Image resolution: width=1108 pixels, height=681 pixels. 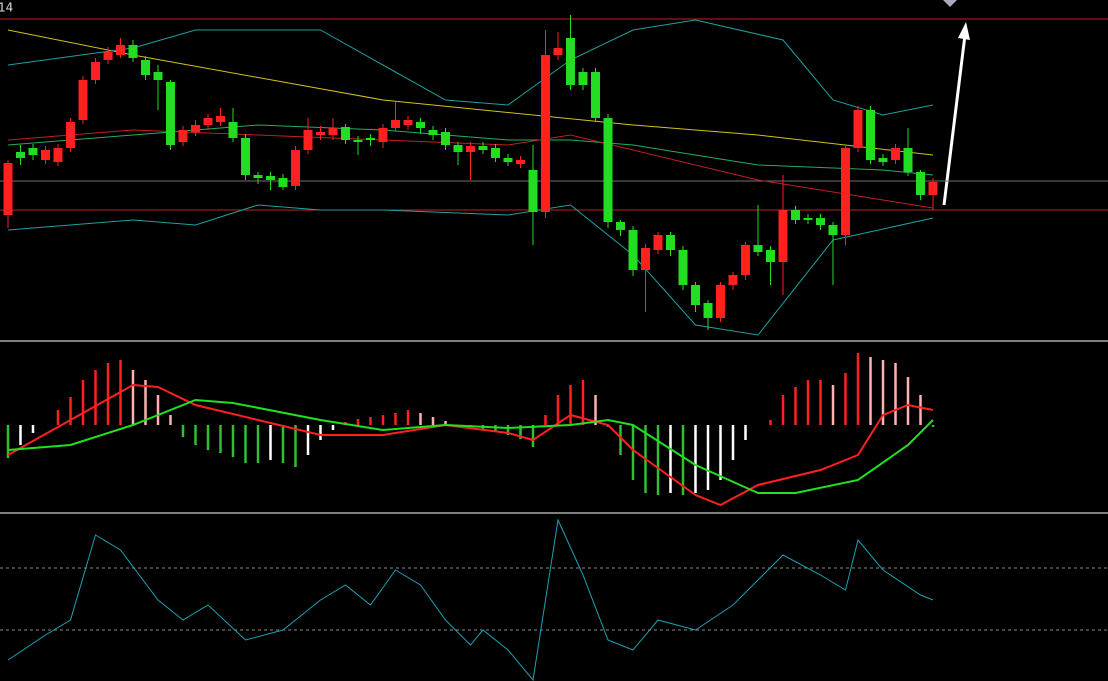 I want to click on arrow, so click(x=954, y=120).